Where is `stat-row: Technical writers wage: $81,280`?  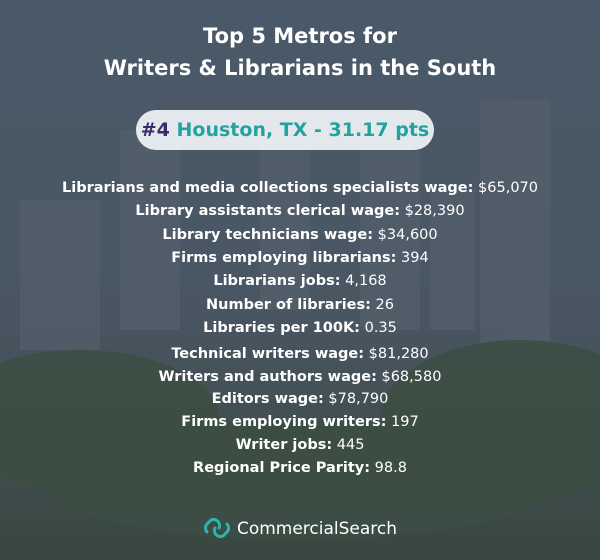 stat-row: Technical writers wage: $81,280 is located at coordinates (300, 354).